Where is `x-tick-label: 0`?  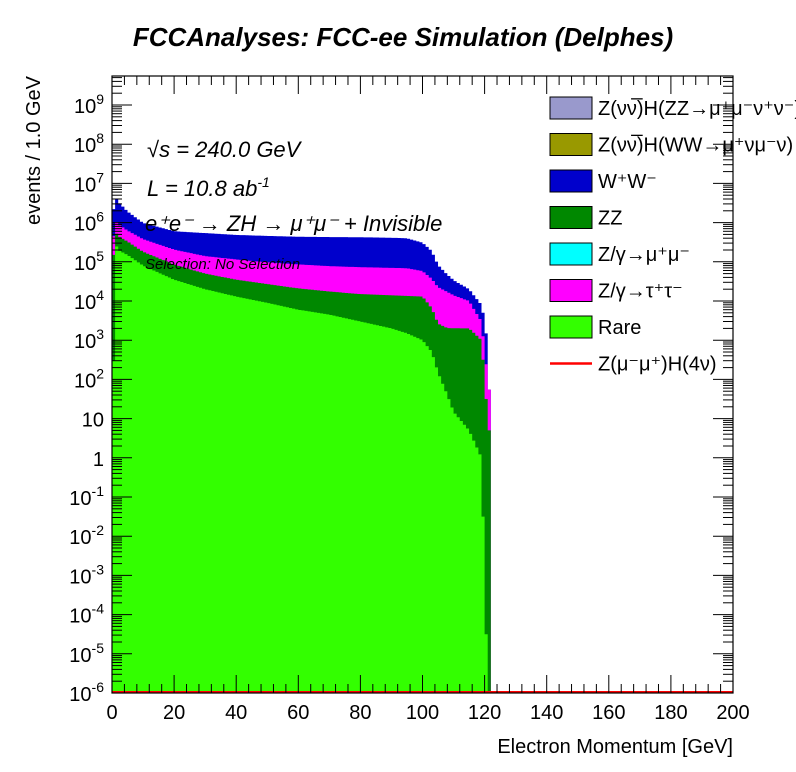 x-tick-label: 0 is located at coordinates (111, 713).